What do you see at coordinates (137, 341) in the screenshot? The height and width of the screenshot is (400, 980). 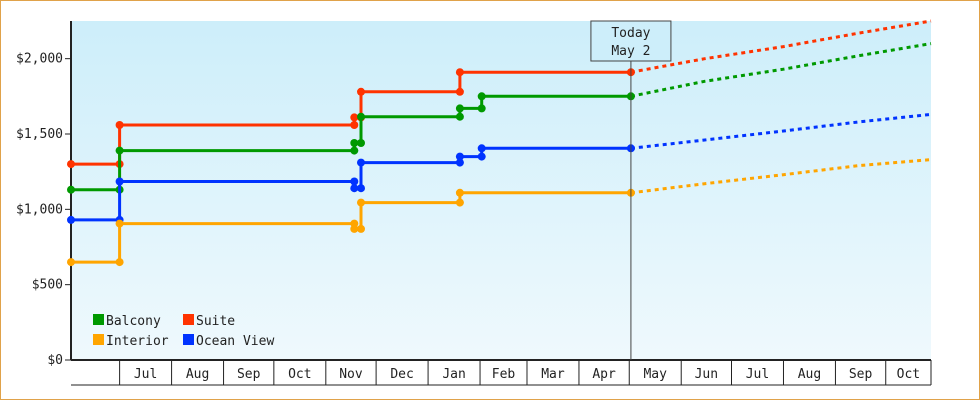 I see `legend-label: Interior` at bounding box center [137, 341].